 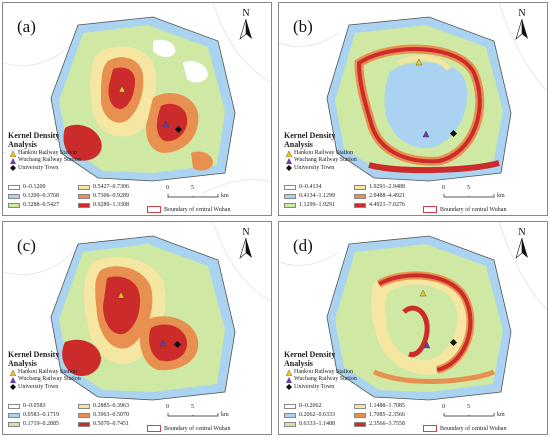 I want to click on legend-range-1: 0–0.2062, so click(x=310, y=406).